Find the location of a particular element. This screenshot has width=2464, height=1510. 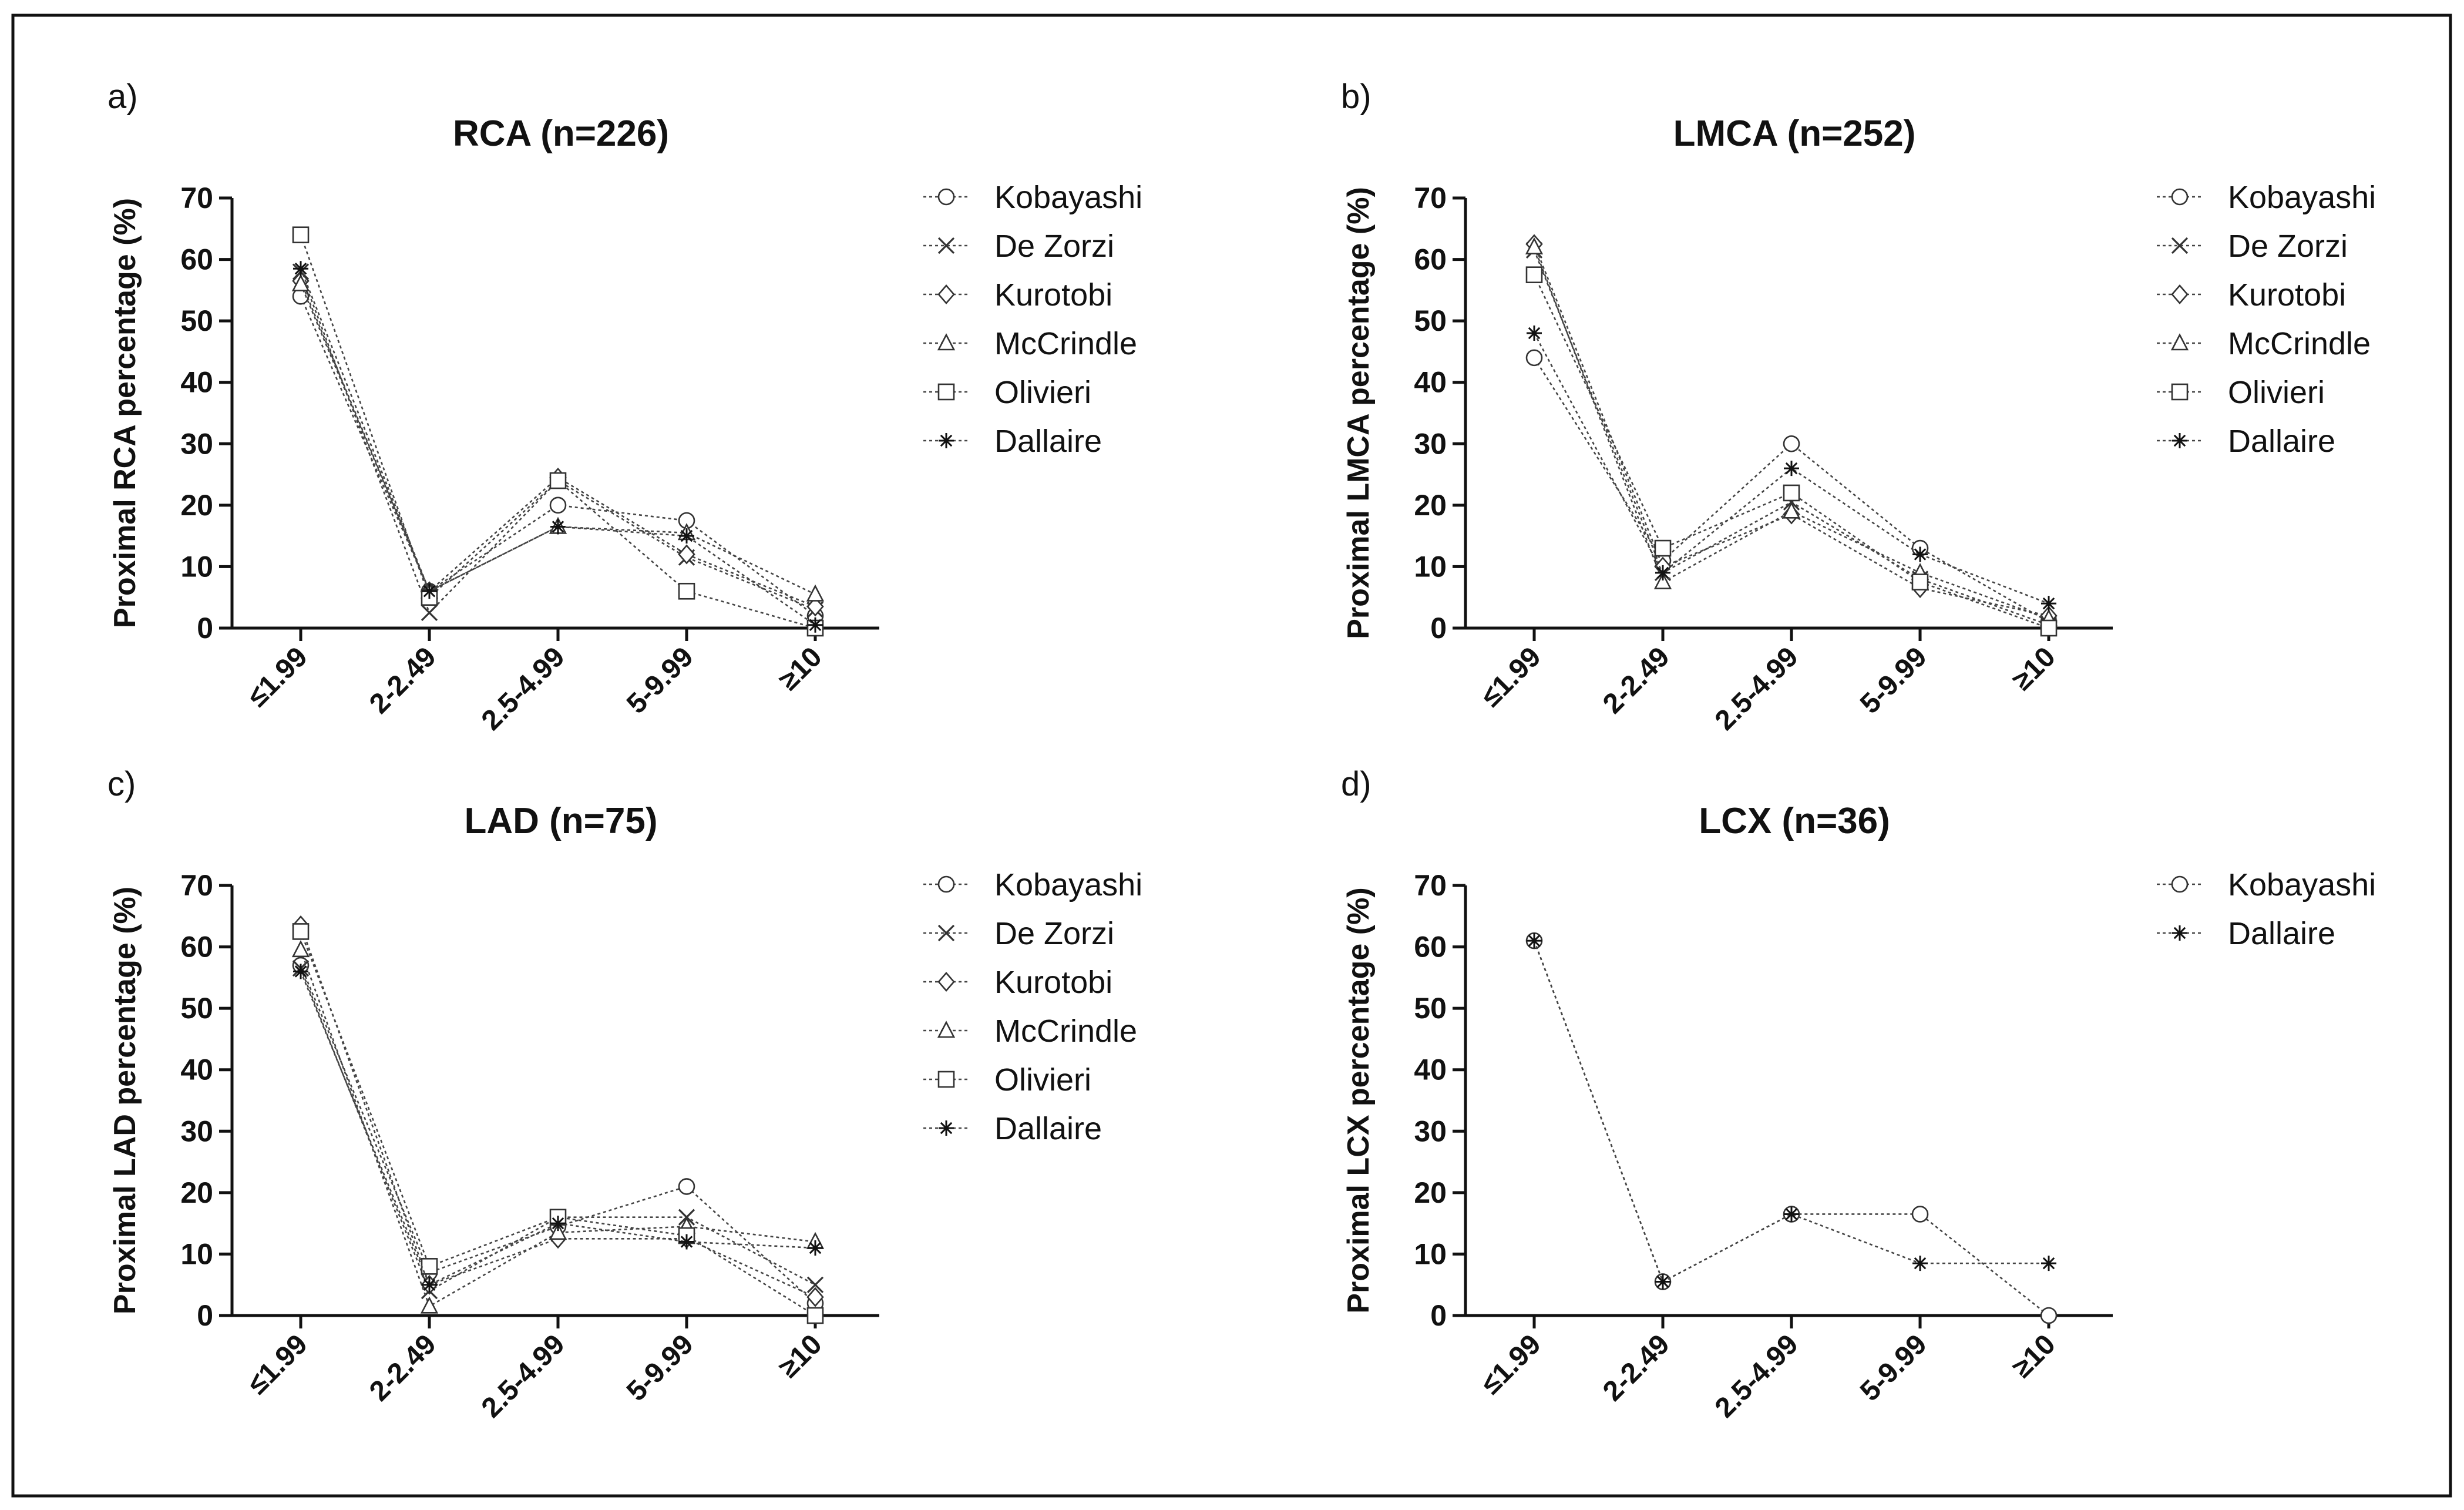

panel-c-ytick-label: 40 is located at coordinates (196, 1069).